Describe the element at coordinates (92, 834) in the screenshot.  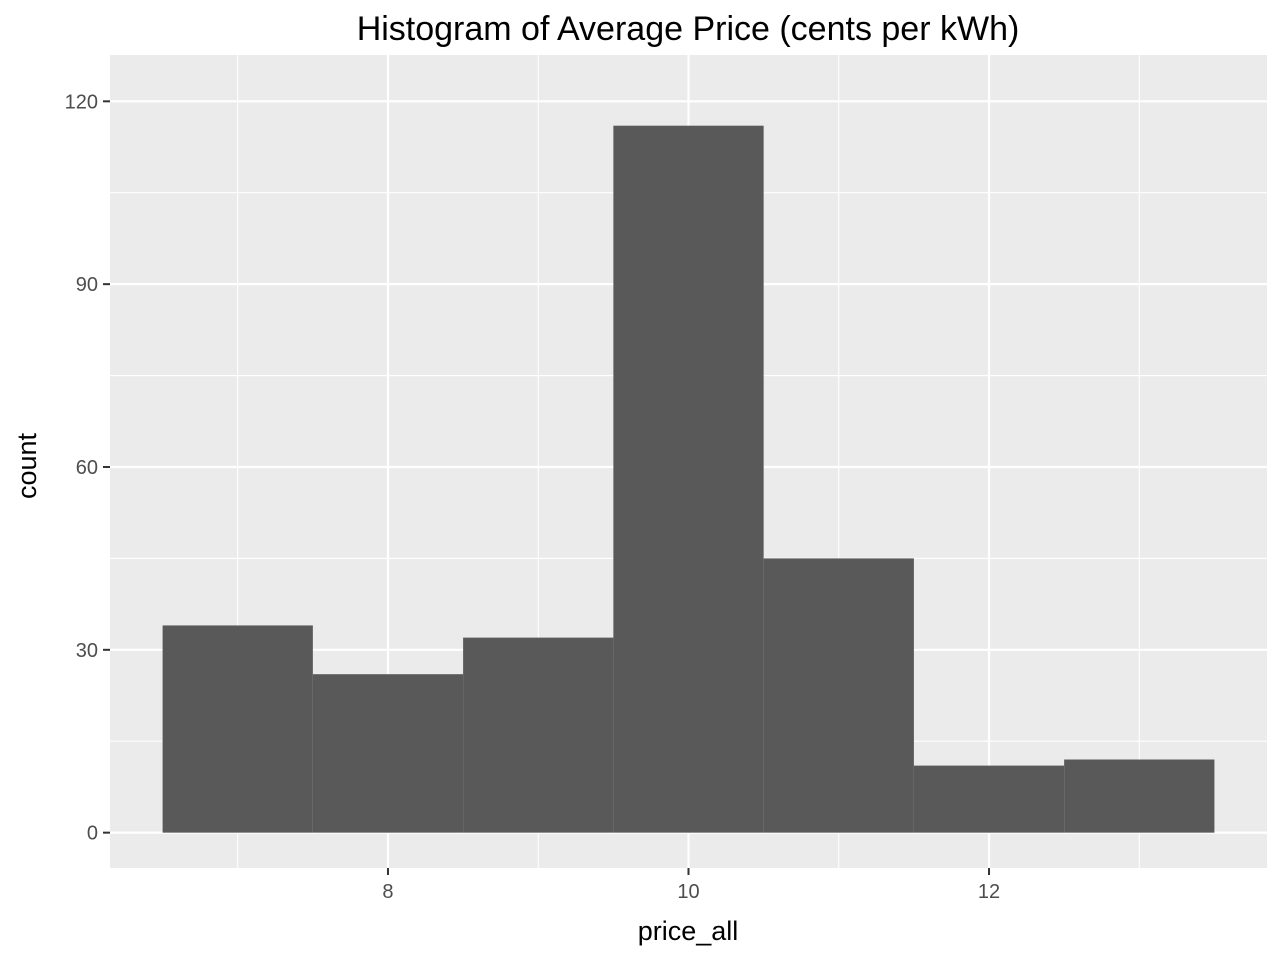
I see `y-tick-label: 0` at that location.